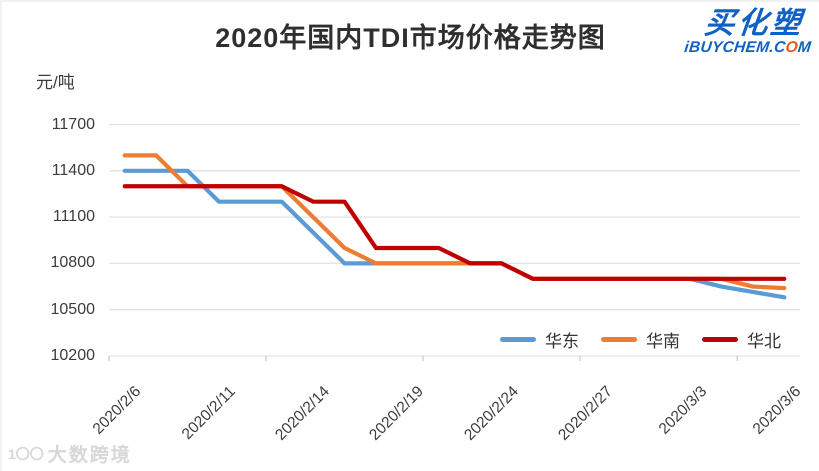 The height and width of the screenshot is (471, 819). What do you see at coordinates (73, 217) in the screenshot?
I see `y-axis-label: 11100` at bounding box center [73, 217].